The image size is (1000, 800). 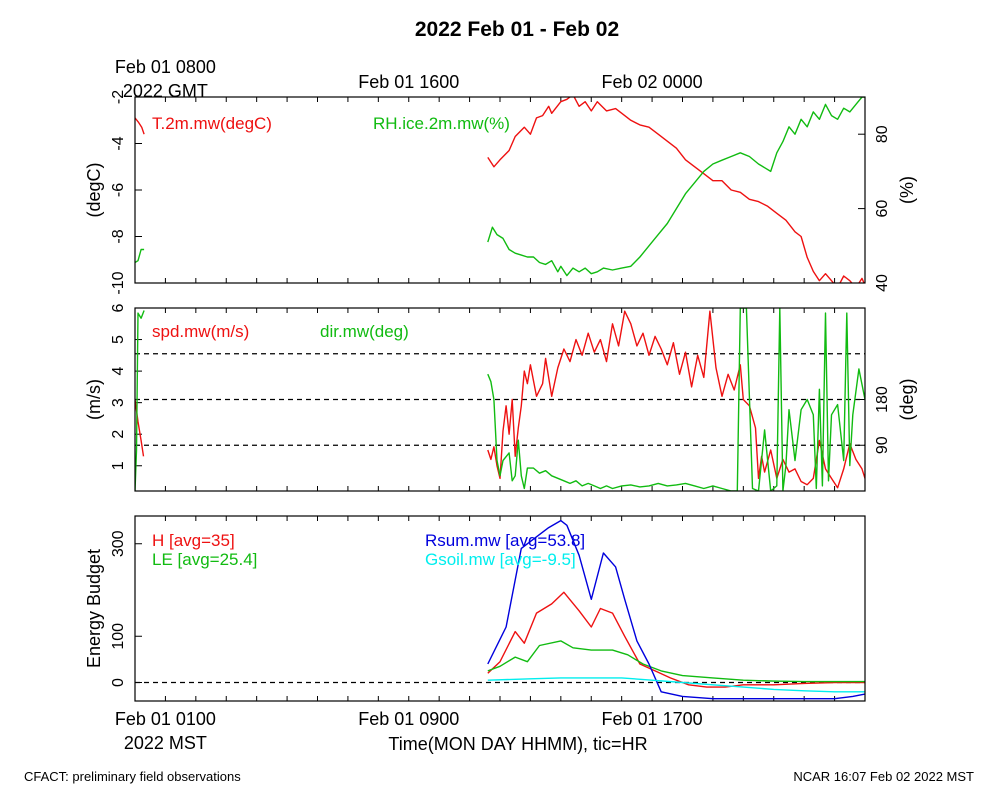 I want to click on legend-entry: T.2m.mw(degC), so click(x=212, y=123).